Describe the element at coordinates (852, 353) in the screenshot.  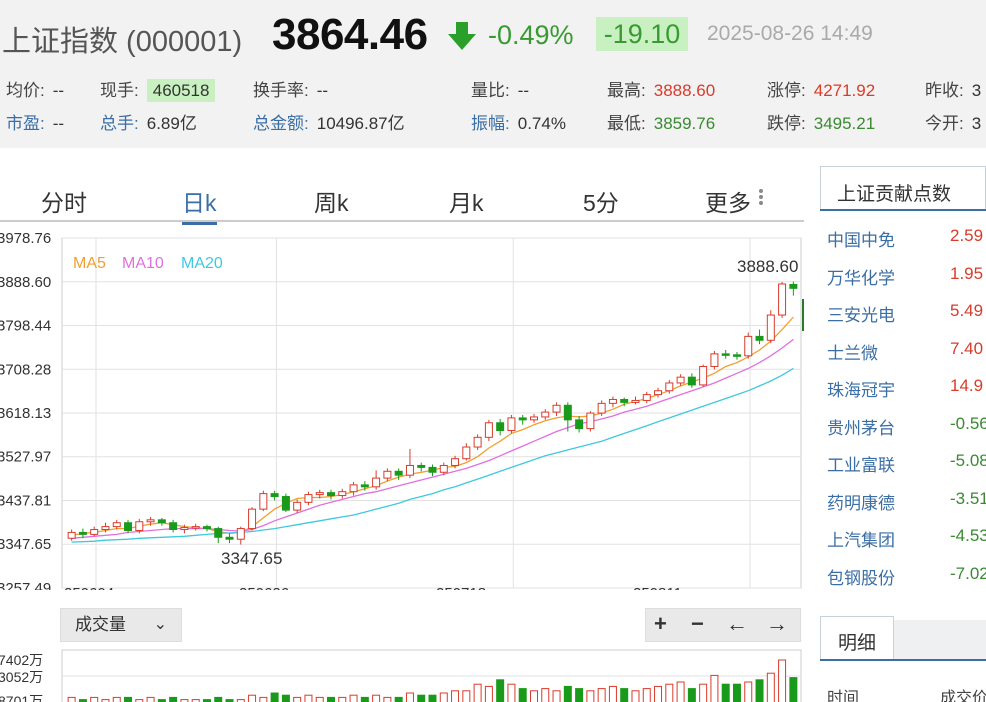
I see `contribution-stock-name: 士兰微` at that location.